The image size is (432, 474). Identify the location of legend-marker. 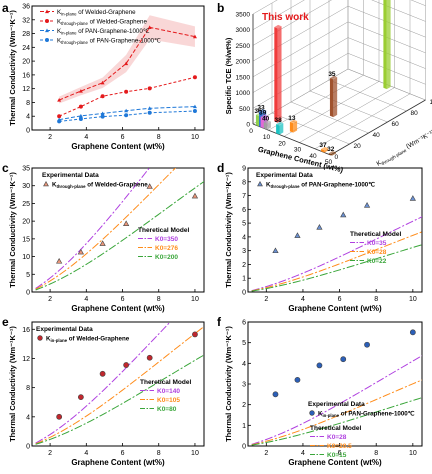
(47, 21).